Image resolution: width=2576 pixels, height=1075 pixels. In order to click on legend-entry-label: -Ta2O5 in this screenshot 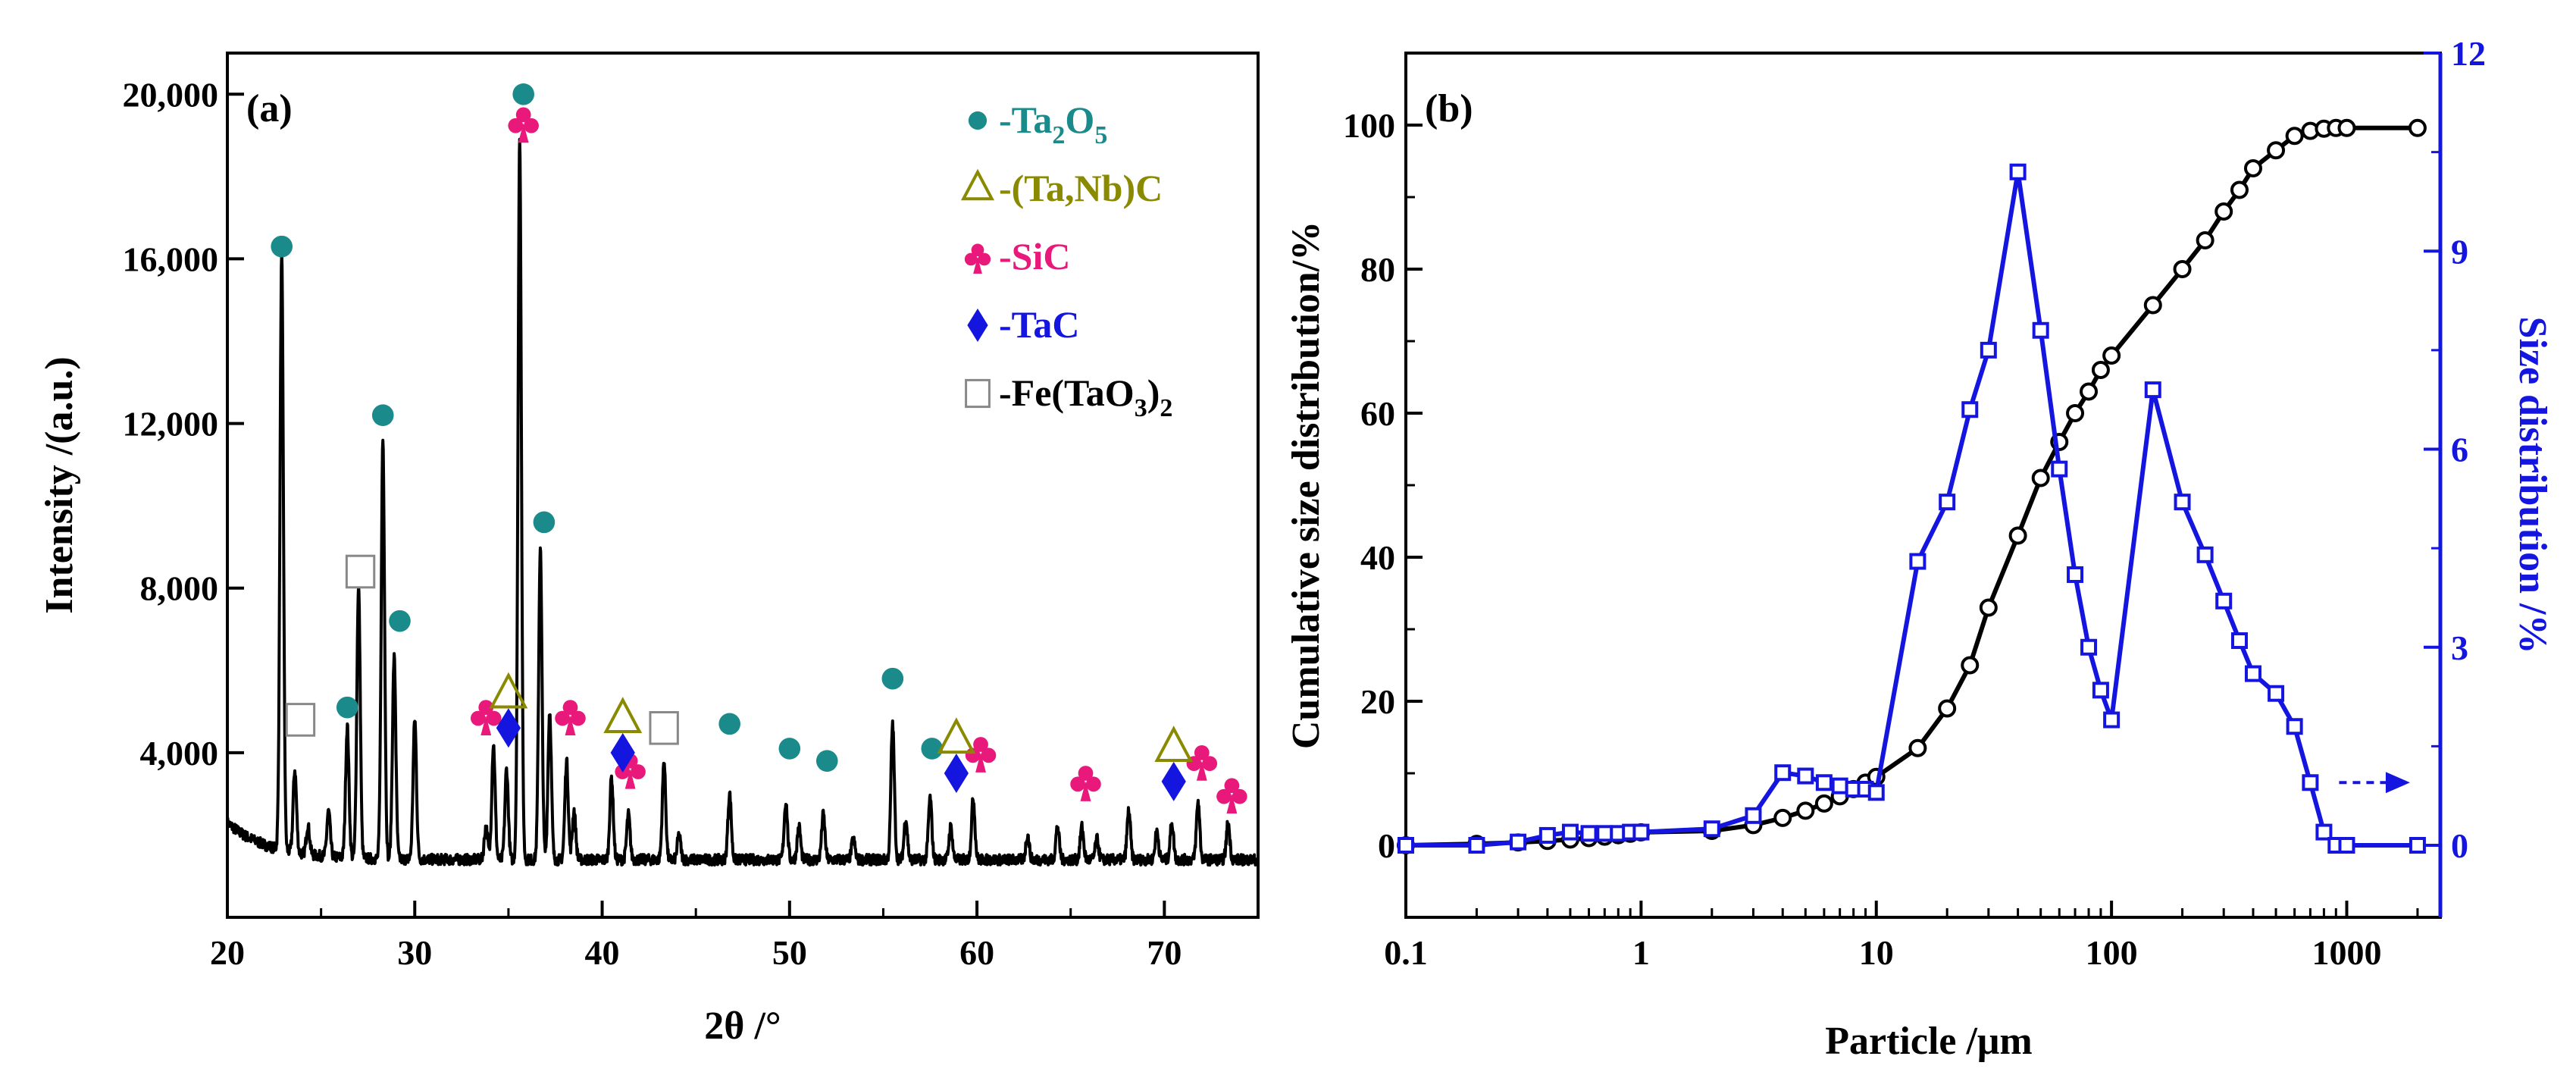, I will do `click(1053, 124)`.